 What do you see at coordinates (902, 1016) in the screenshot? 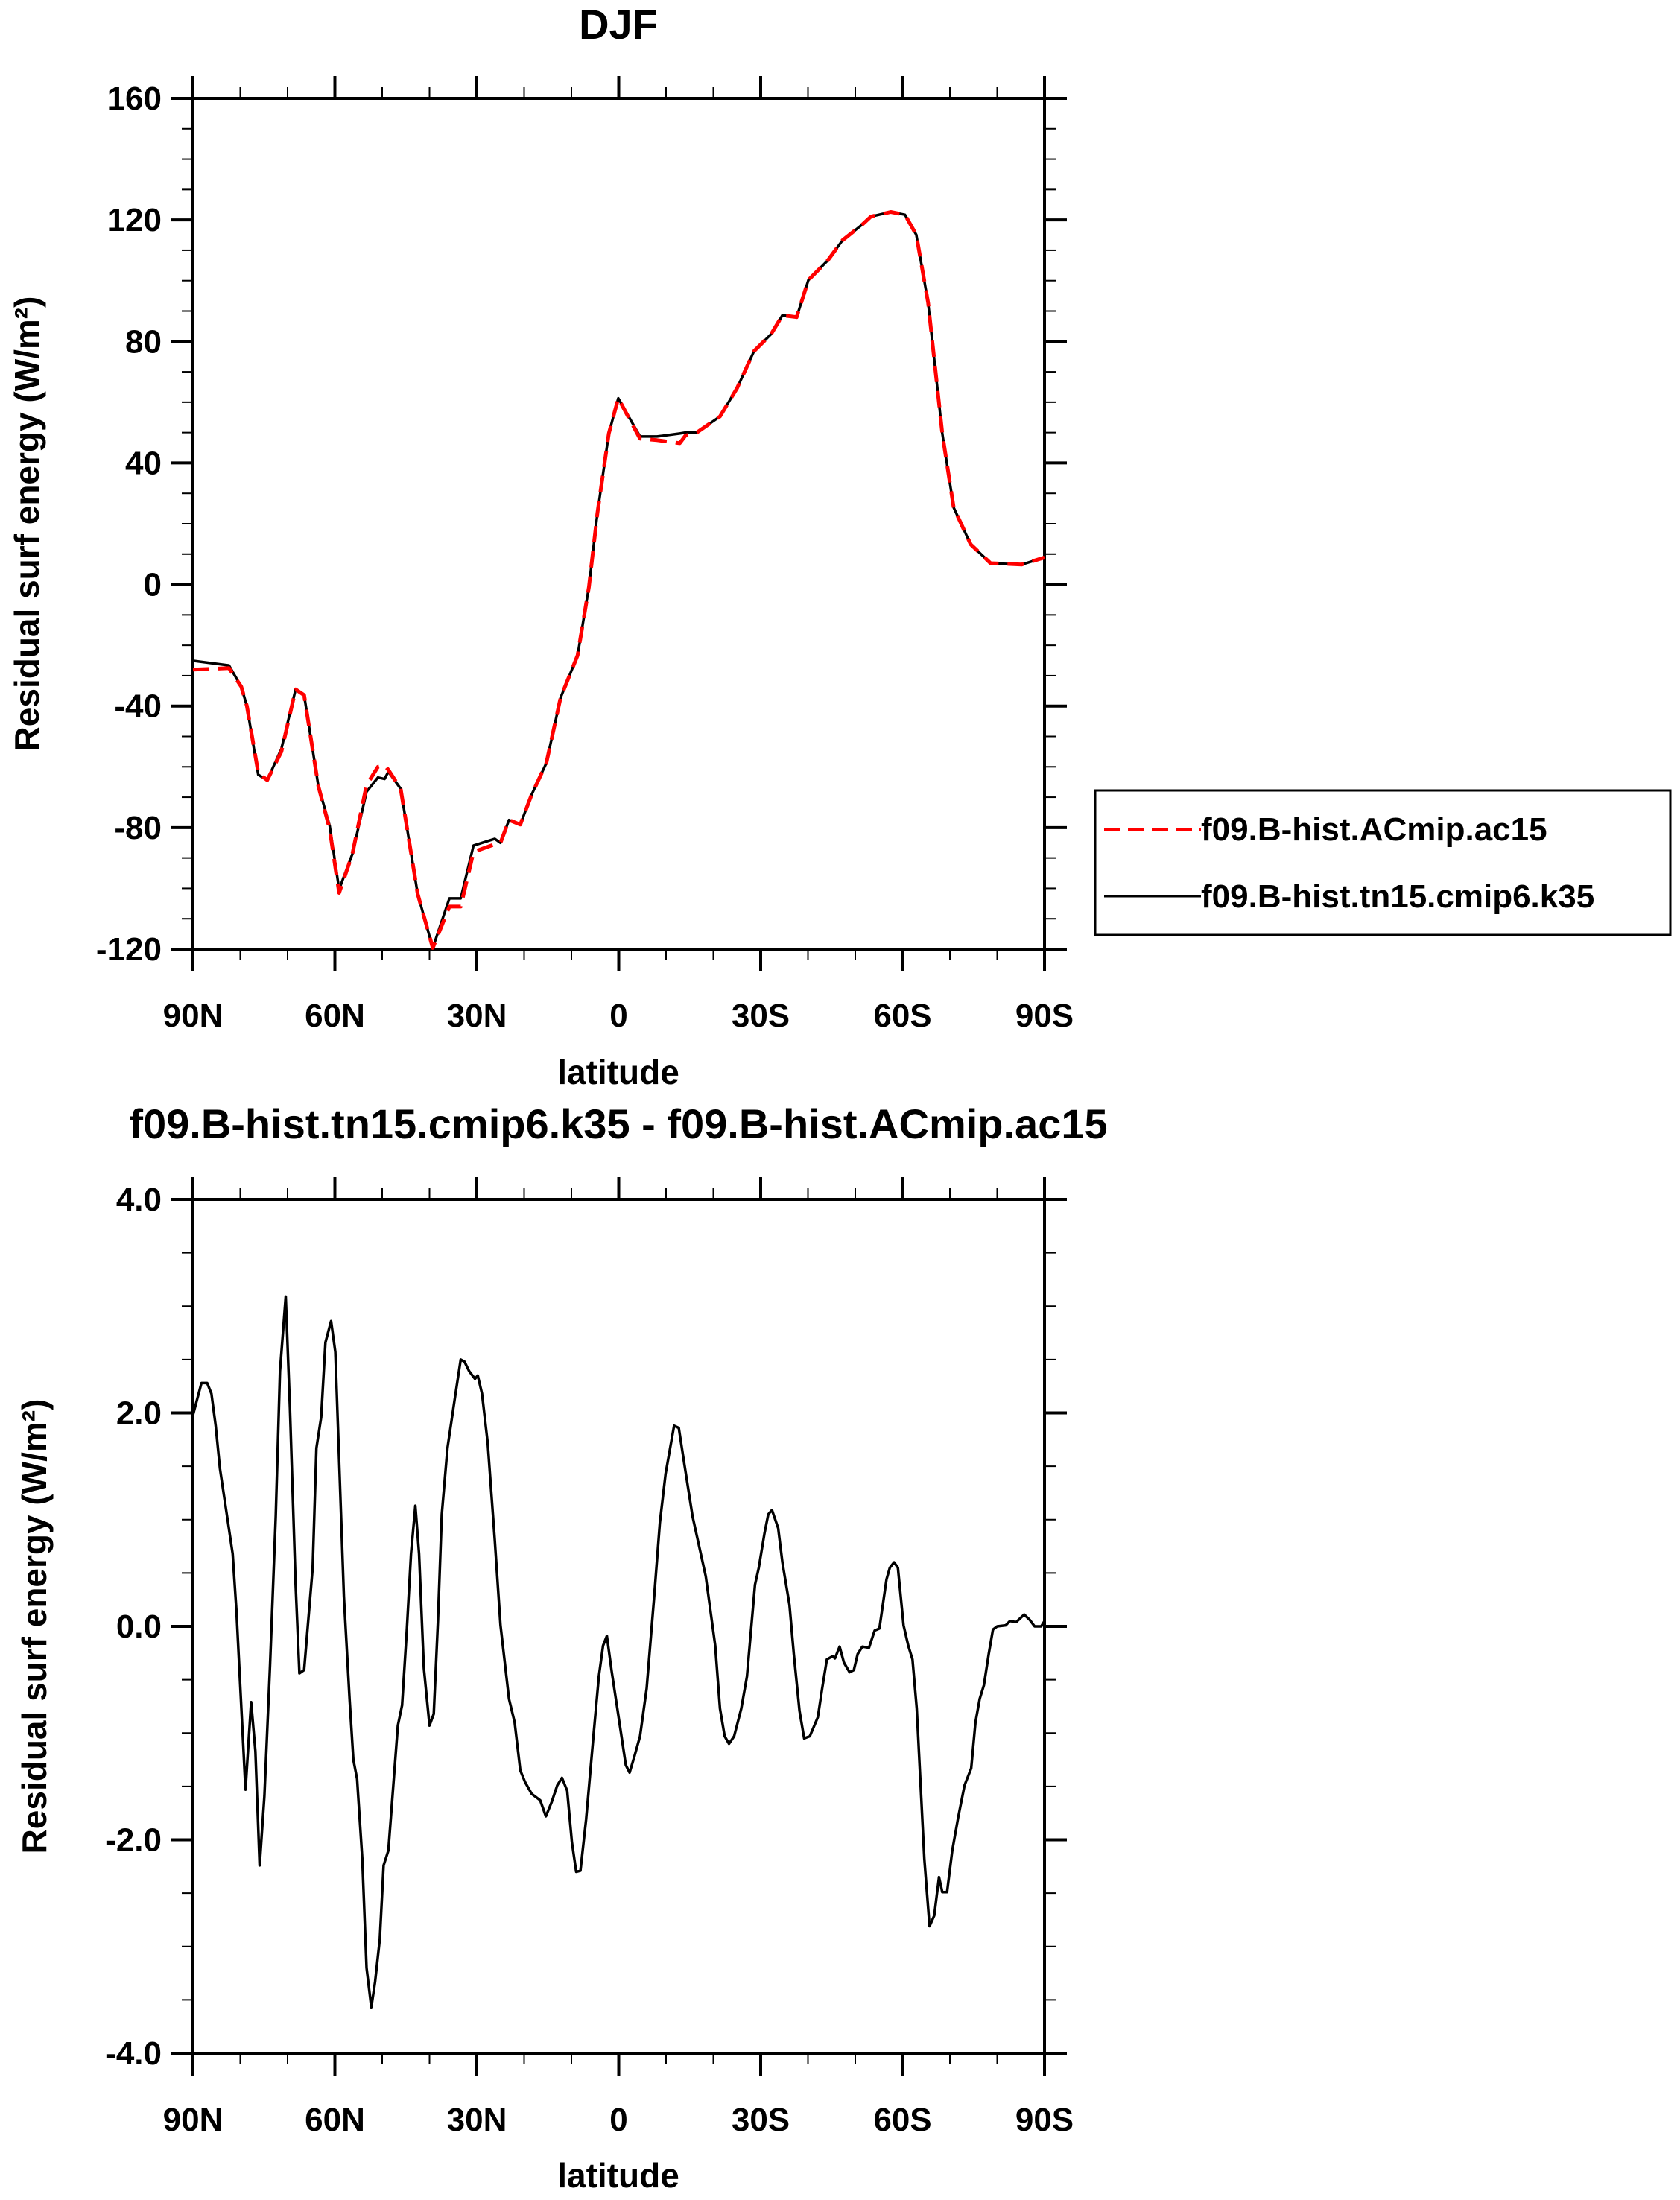
I see `top-x-tick-label: 60S` at bounding box center [902, 1016].